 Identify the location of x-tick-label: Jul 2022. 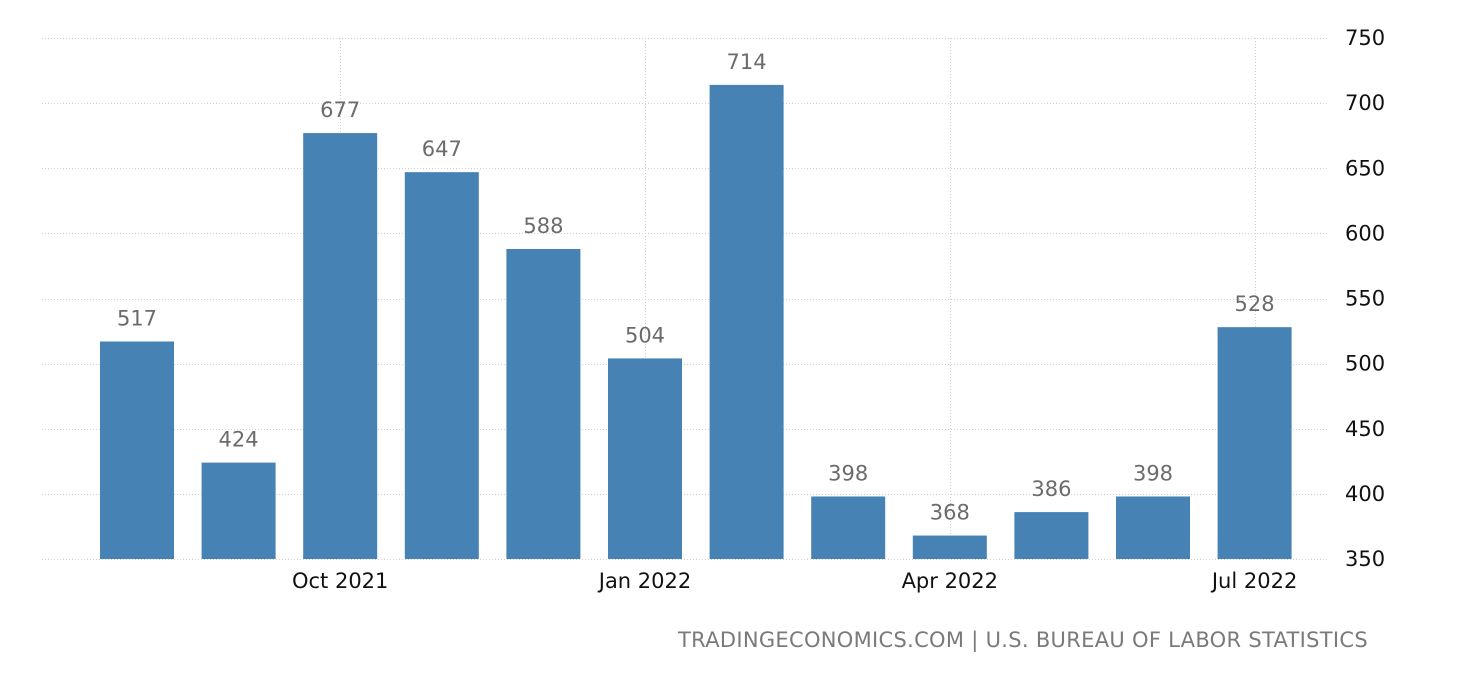
(1253, 581).